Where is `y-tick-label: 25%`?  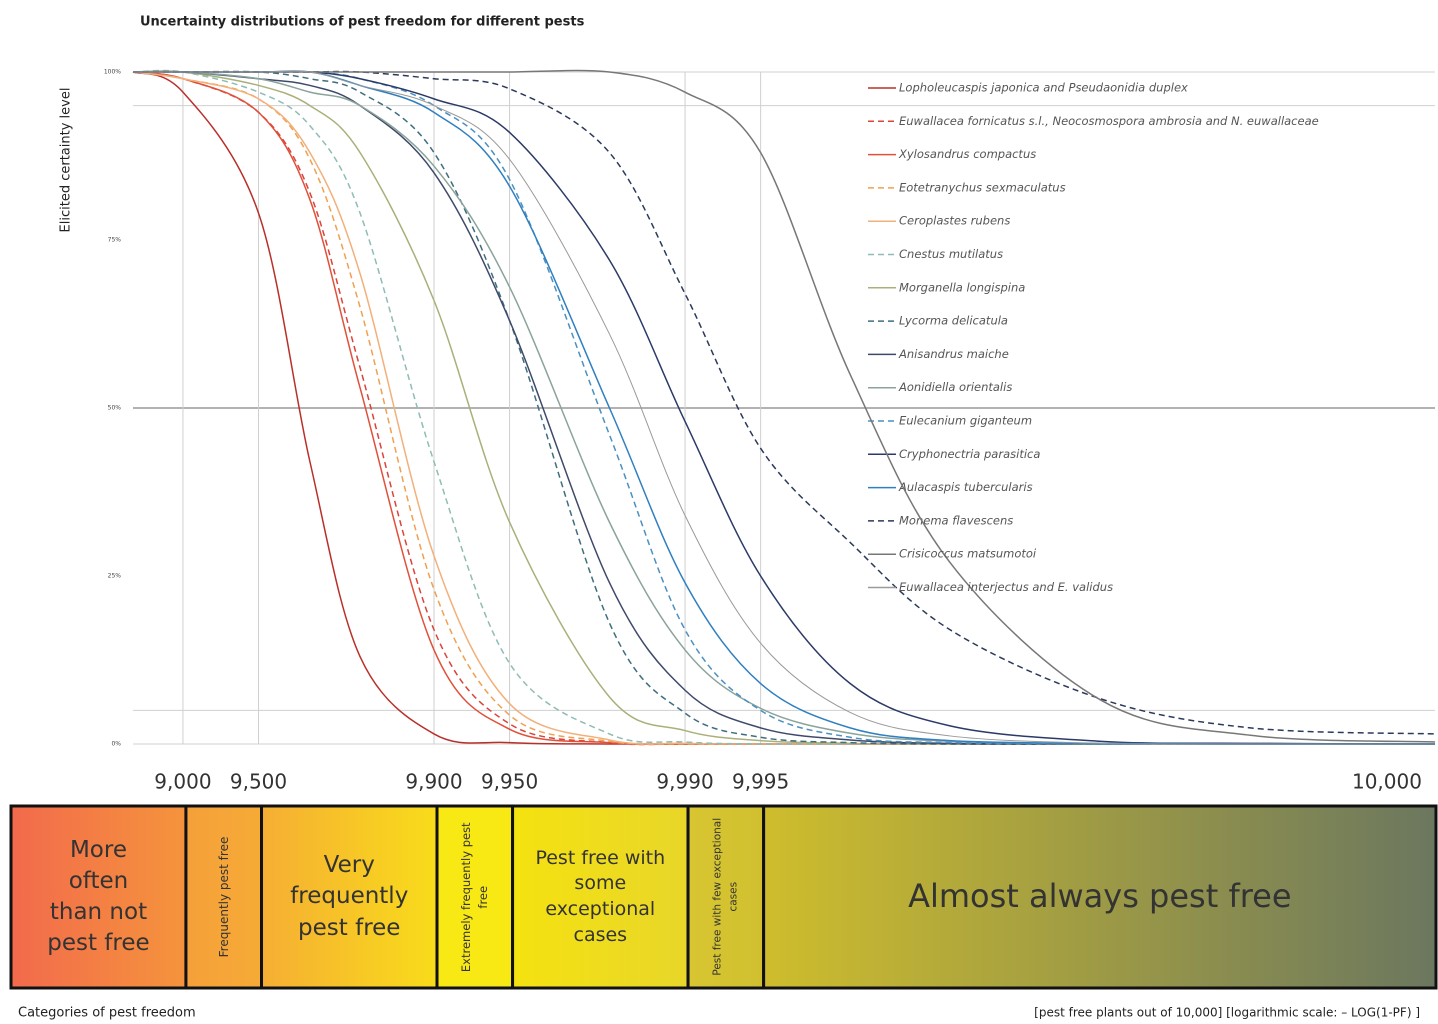
y-tick-label: 25% is located at coordinates (115, 576).